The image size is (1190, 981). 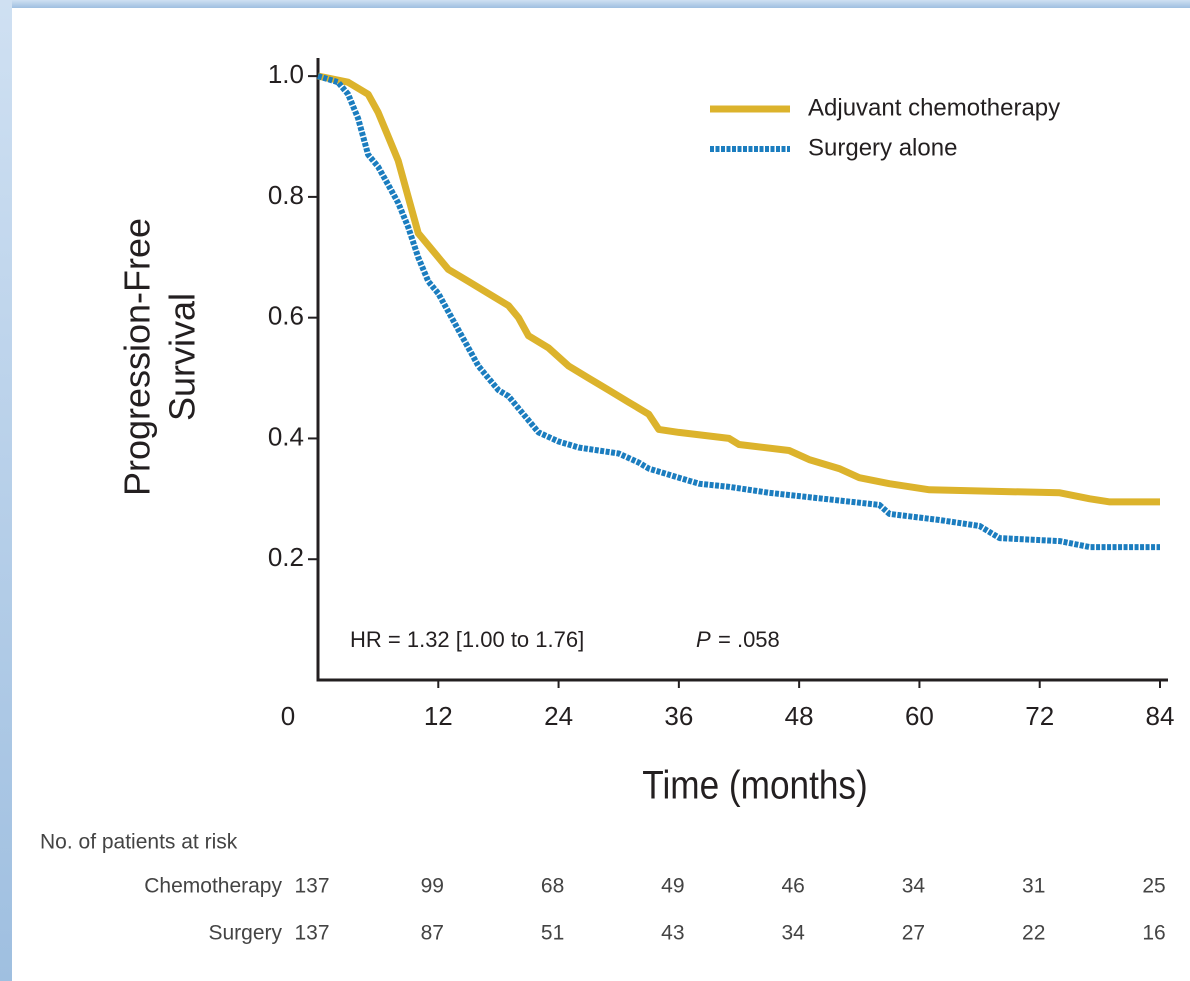 What do you see at coordinates (137, 357) in the screenshot?
I see `y-axis-title: Progression-Free` at bounding box center [137, 357].